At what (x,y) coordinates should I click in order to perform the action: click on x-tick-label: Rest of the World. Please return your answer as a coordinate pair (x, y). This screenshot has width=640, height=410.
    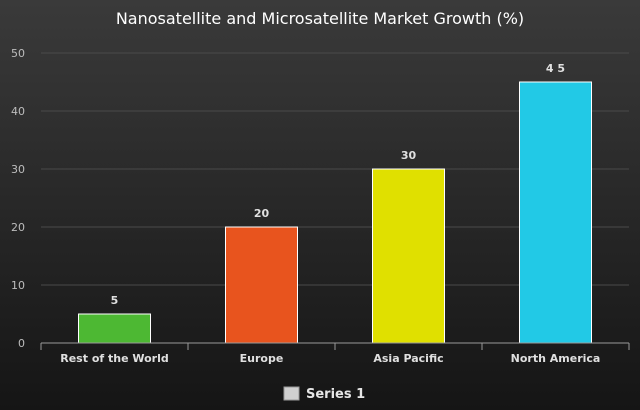
    Looking at the image, I should click on (114, 358).